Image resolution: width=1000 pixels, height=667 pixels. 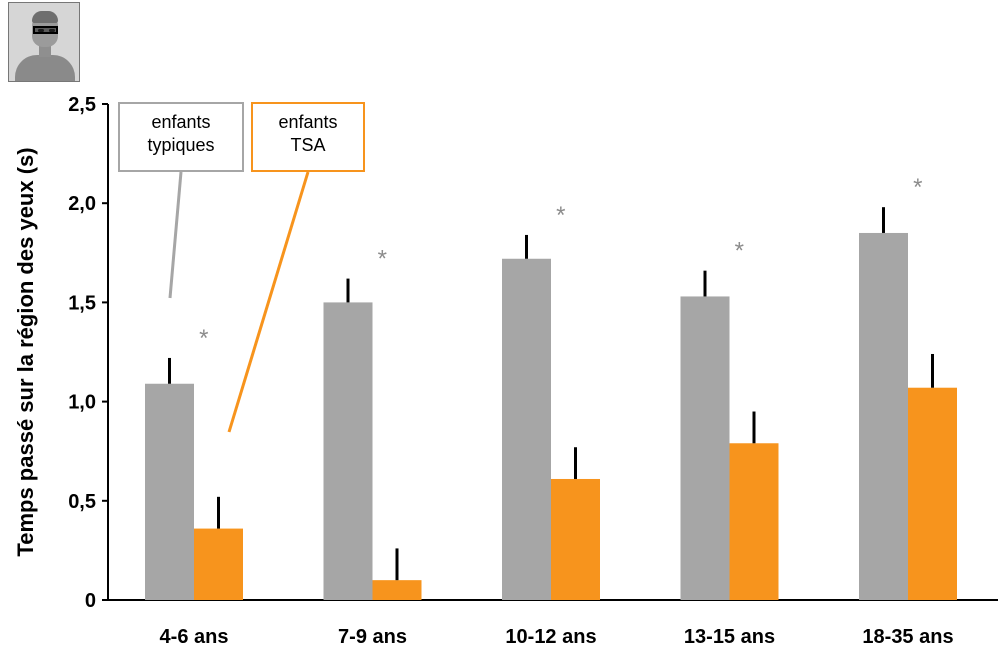 I want to click on legend-leader-typical, so click(x=175, y=235).